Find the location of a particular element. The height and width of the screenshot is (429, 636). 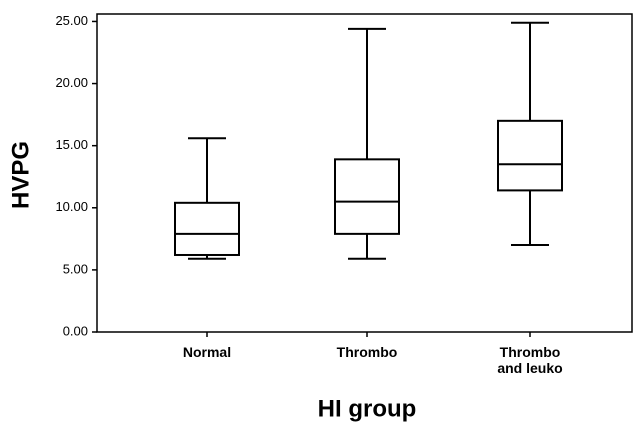

x-tick-label: Thrombo and leuko is located at coordinates (530, 360).